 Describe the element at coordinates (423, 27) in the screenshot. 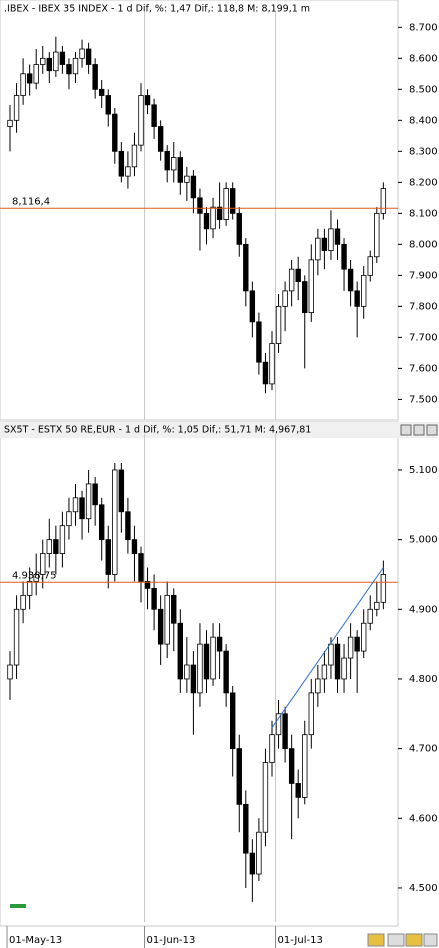

I see `y-tick-label: 8.700` at that location.